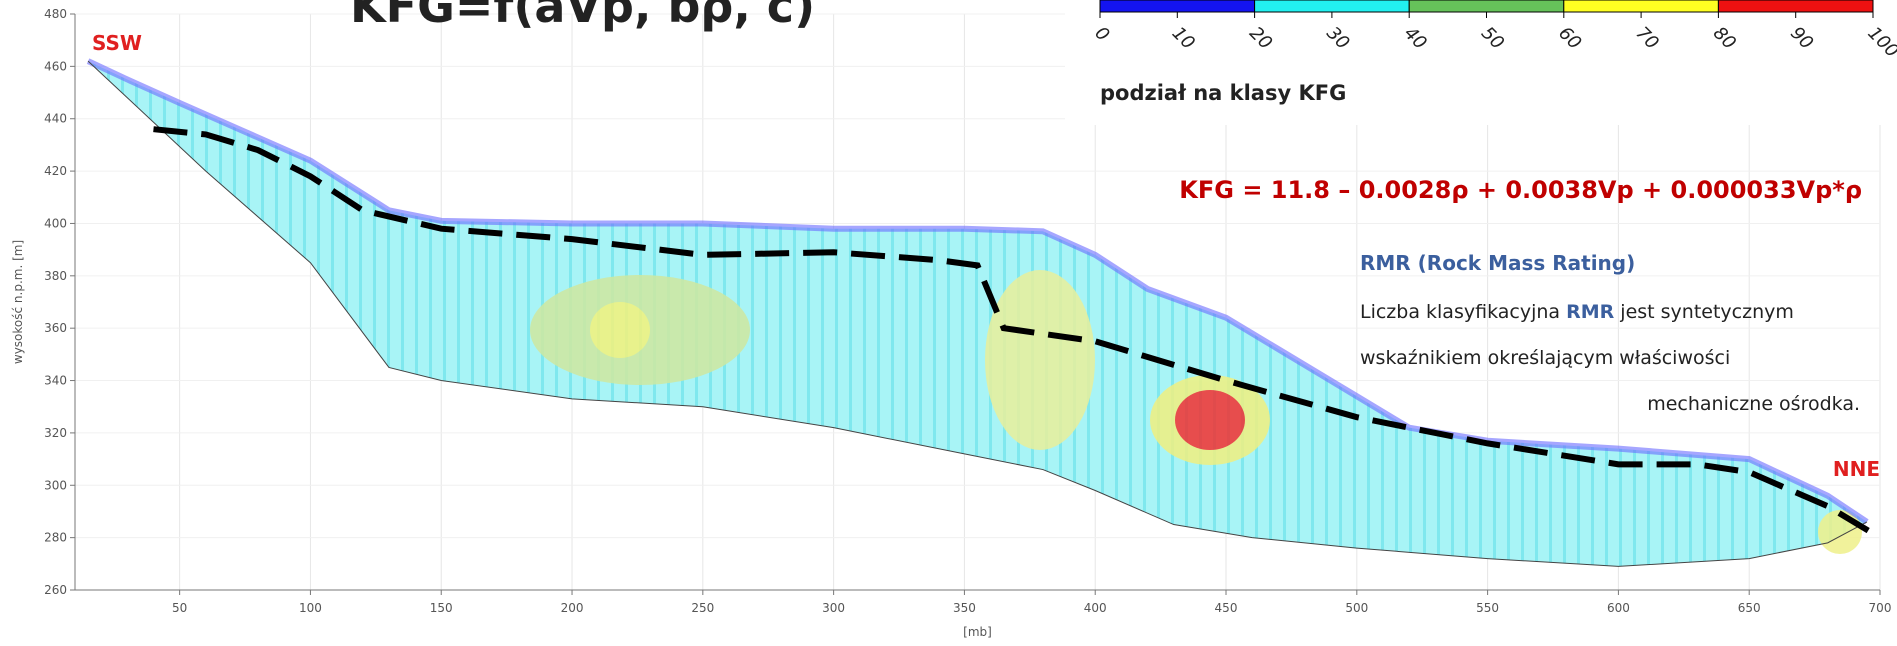 Image resolution: width=1897 pixels, height=646 pixels. I want to click on x-tick-label: 550, so click(1487, 608).